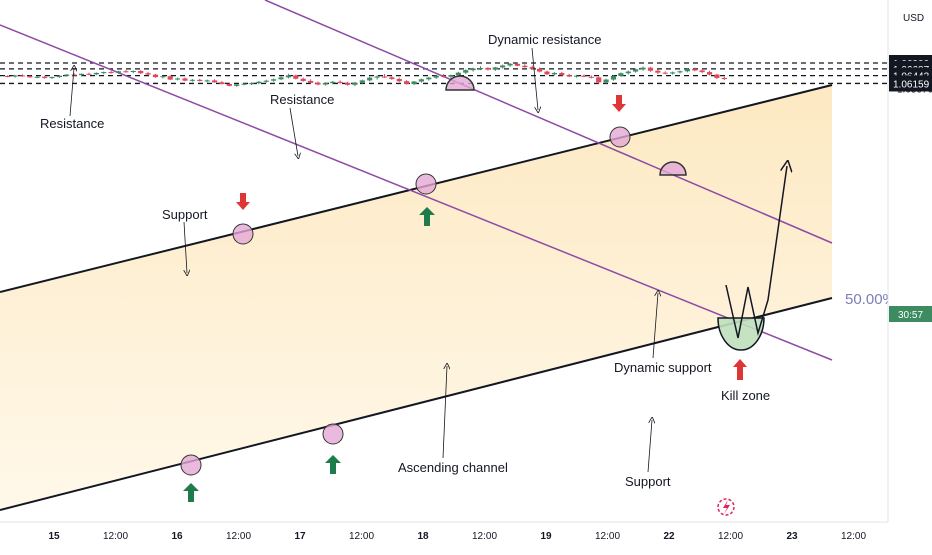 Image resolution: width=932 pixels, height=555 pixels. Describe the element at coordinates (302, 99) in the screenshot. I see `label-resistance-right: Resistance` at that location.